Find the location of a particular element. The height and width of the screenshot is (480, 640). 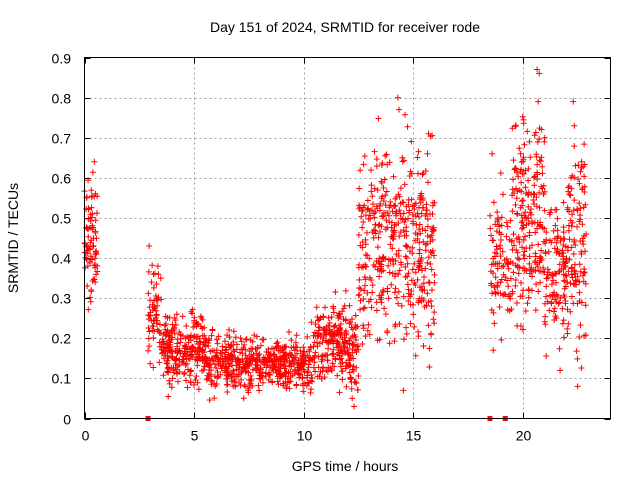

x-axis-label: GPS time / hours is located at coordinates (345, 466).